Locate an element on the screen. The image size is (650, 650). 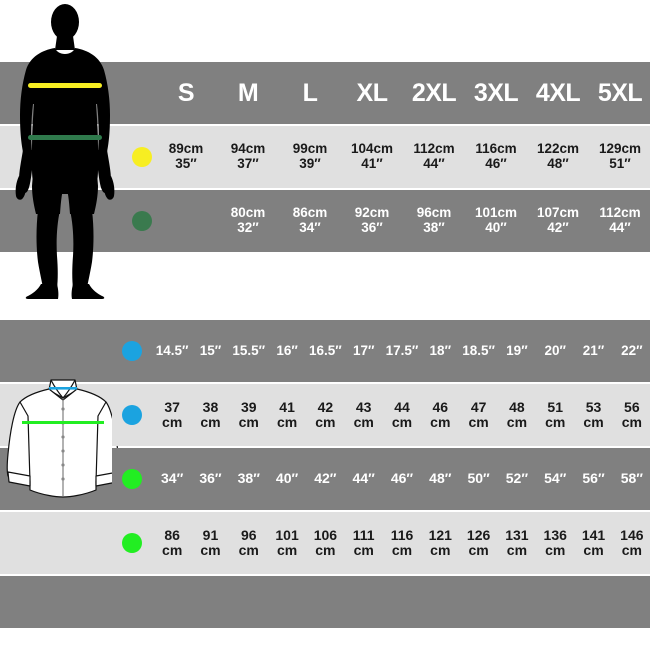
bottom-footer-grid is located at coordinates (381, 602).